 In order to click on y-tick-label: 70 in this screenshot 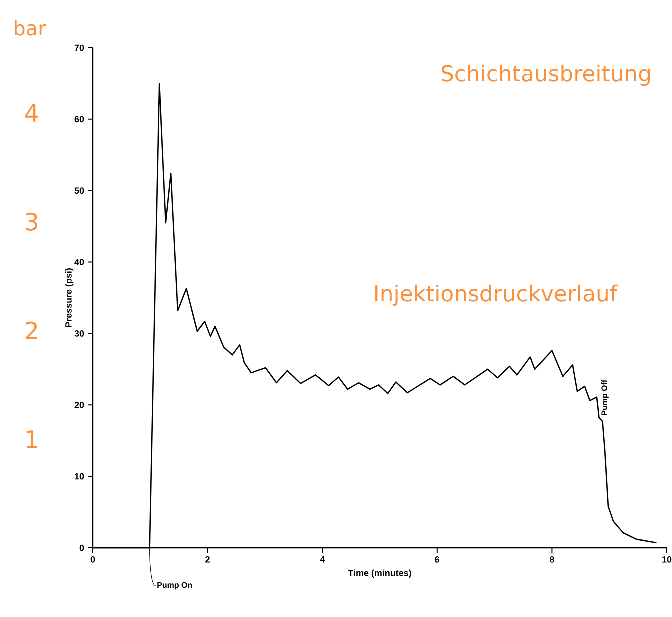, I will do `click(79, 48)`.